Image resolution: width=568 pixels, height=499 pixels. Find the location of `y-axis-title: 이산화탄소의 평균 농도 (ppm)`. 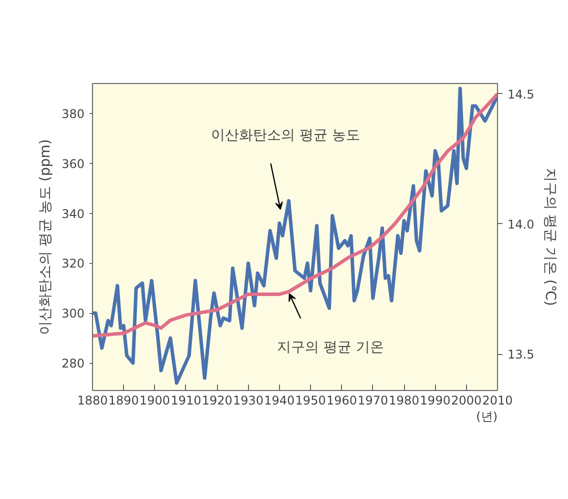

y-axis-title: 이산화탄소의 평균 농도 (ppm) is located at coordinates (46, 237).